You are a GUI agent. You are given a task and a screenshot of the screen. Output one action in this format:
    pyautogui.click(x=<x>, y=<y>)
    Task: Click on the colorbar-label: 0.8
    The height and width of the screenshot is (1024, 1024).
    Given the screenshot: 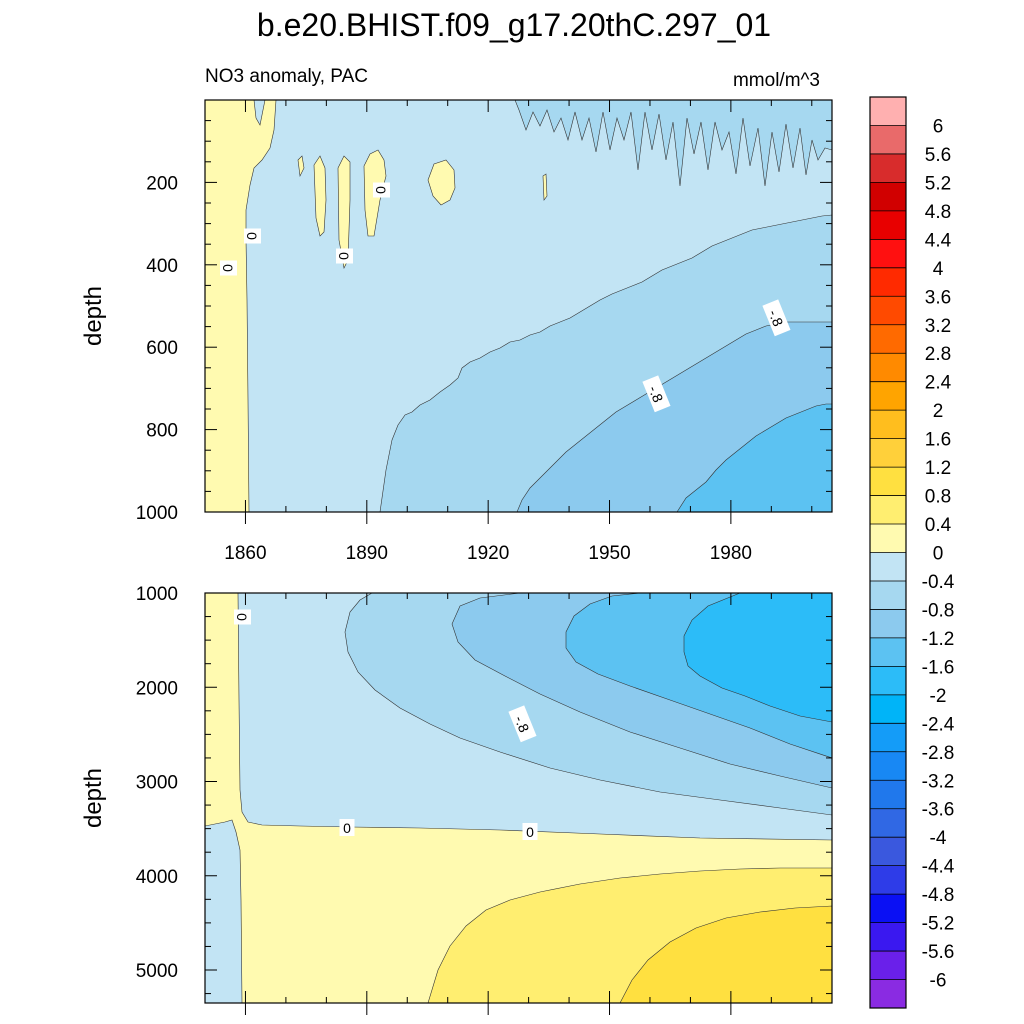 What is the action you would take?
    pyautogui.click(x=938, y=497)
    